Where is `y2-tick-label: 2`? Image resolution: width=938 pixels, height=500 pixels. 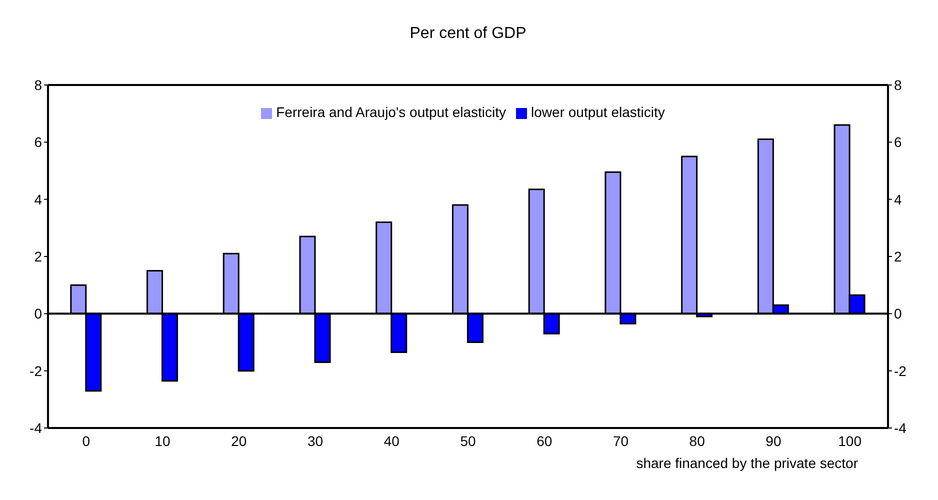
y2-tick-label: 2 is located at coordinates (898, 256).